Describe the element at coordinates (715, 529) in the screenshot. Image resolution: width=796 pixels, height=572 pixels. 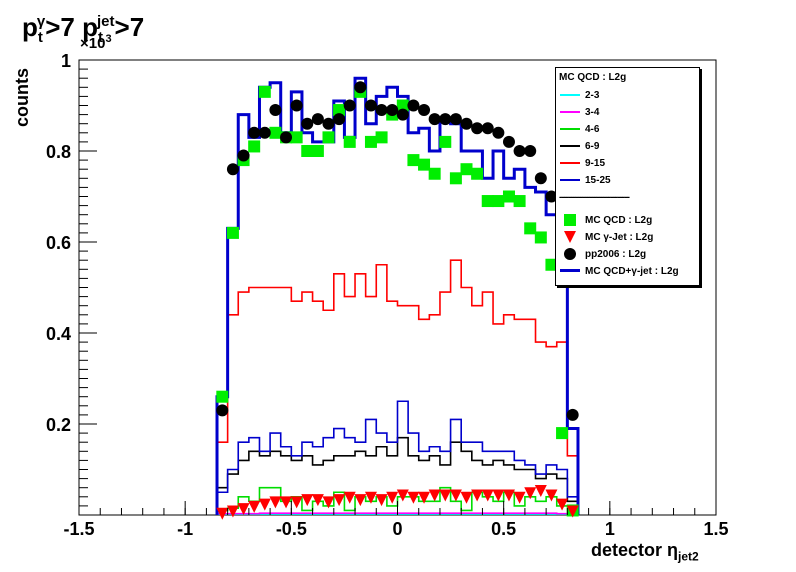
I see `x-tick-label: 1.5` at that location.